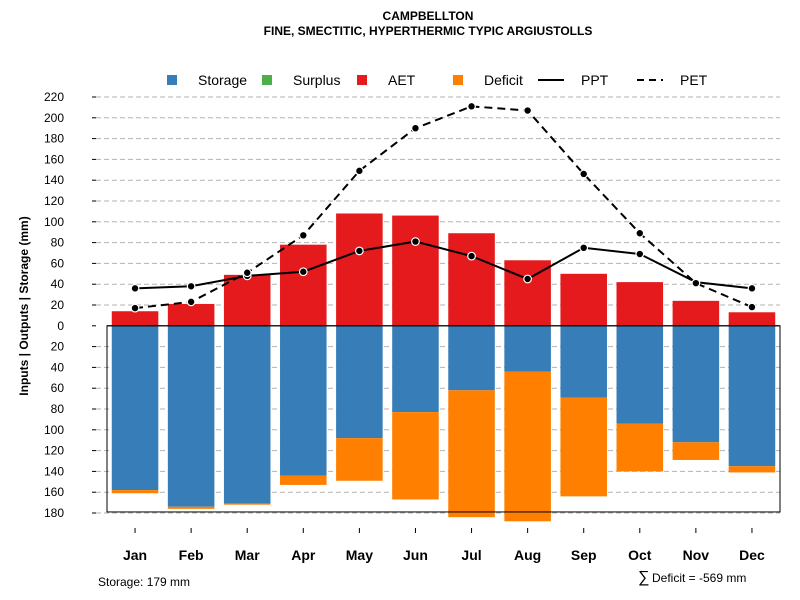 This screenshot has height=600, width=800. Describe the element at coordinates (54, 513) in the screenshot. I see `y-tick-label: 180` at that location.